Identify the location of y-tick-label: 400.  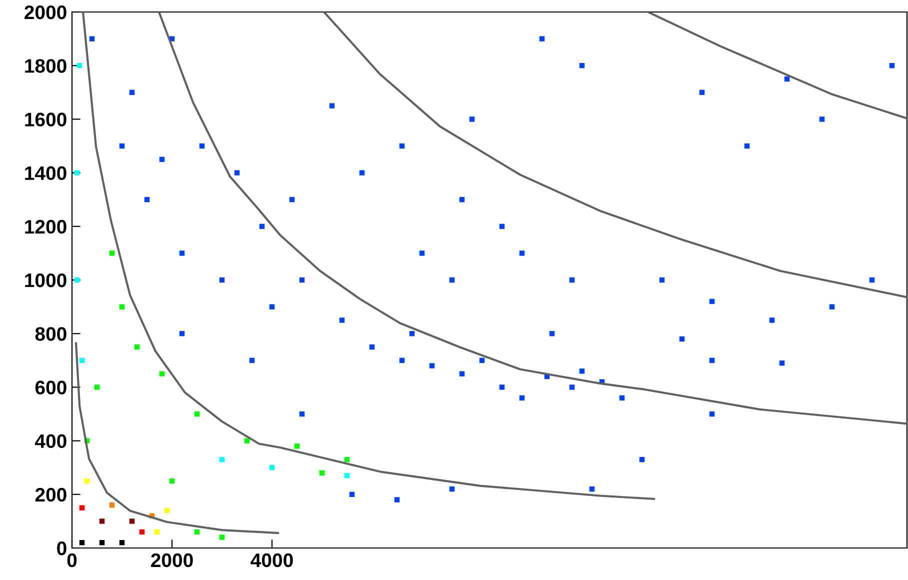
(50, 441).